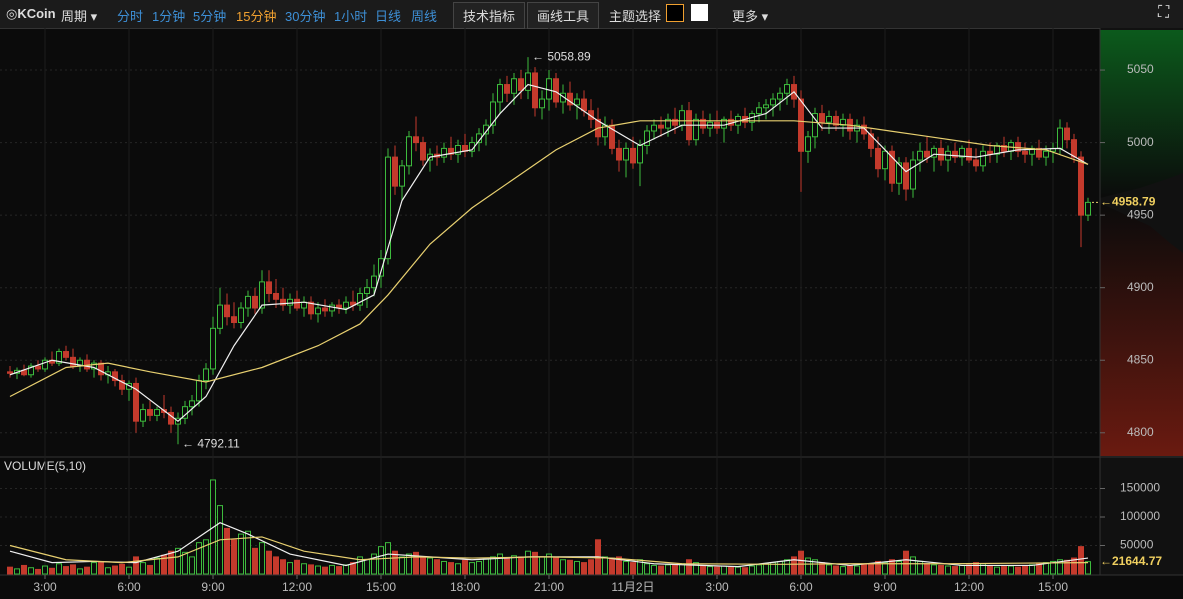 Image resolution: width=1183 pixels, height=599 pixels. Describe the element at coordinates (351, 16) in the screenshot. I see `interval: 1小时` at that location.